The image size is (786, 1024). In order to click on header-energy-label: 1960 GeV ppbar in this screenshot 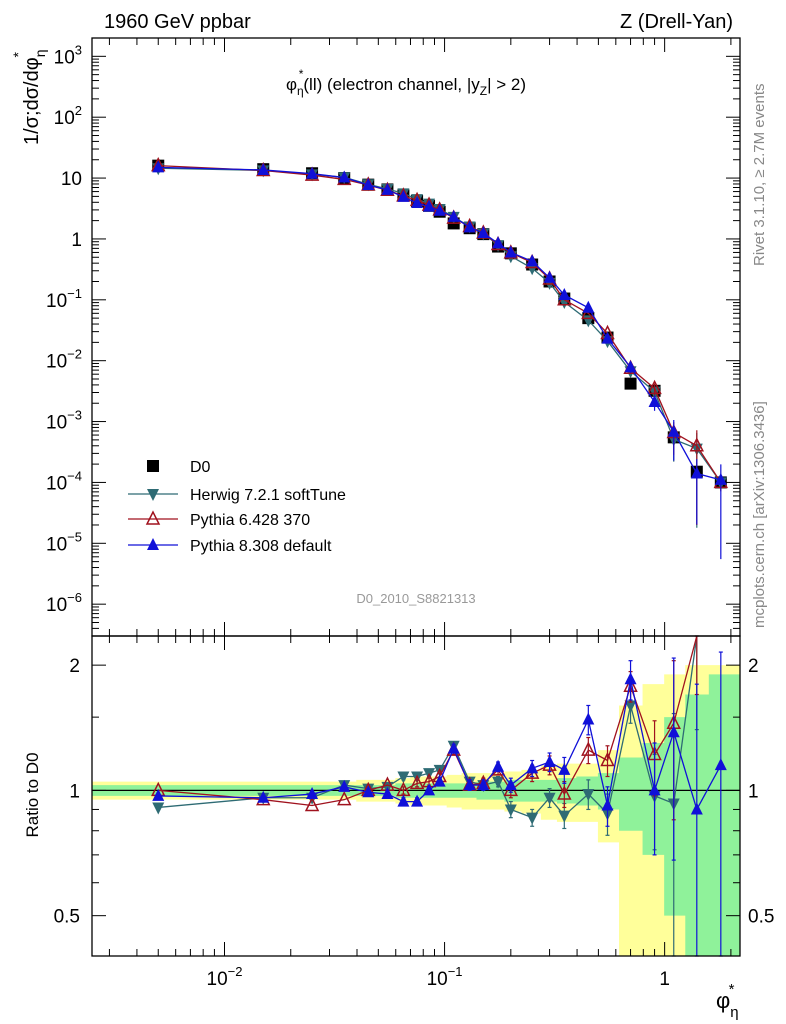, I will do `click(177, 22)`.